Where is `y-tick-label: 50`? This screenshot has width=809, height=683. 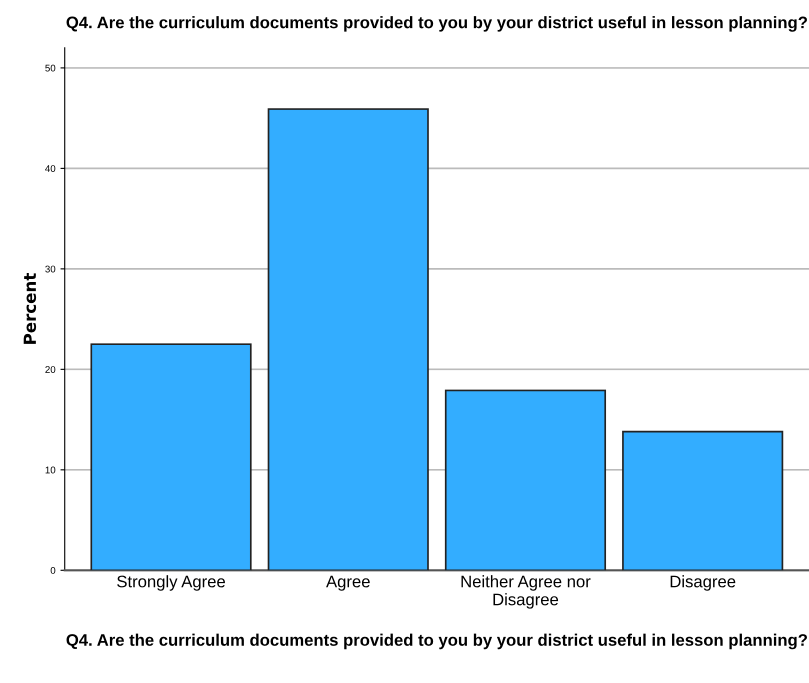 y-tick-label: 50 is located at coordinates (50, 68).